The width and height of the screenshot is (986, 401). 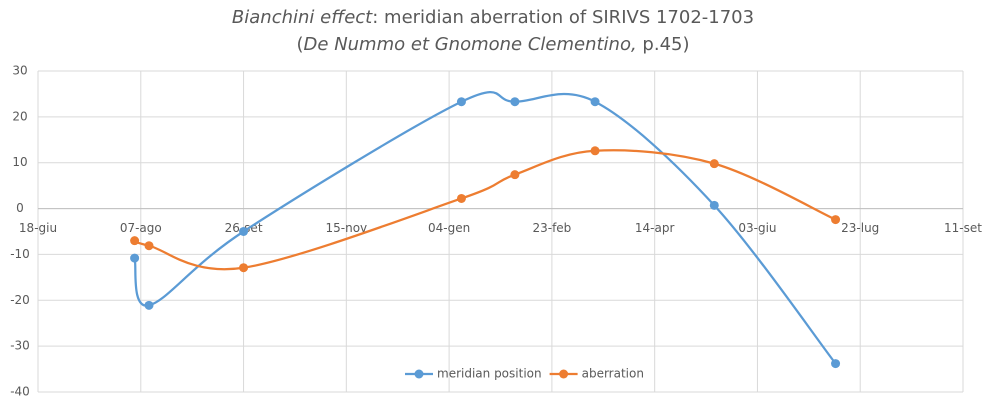 I want to click on y-tick-label: -20, so click(x=20, y=300).